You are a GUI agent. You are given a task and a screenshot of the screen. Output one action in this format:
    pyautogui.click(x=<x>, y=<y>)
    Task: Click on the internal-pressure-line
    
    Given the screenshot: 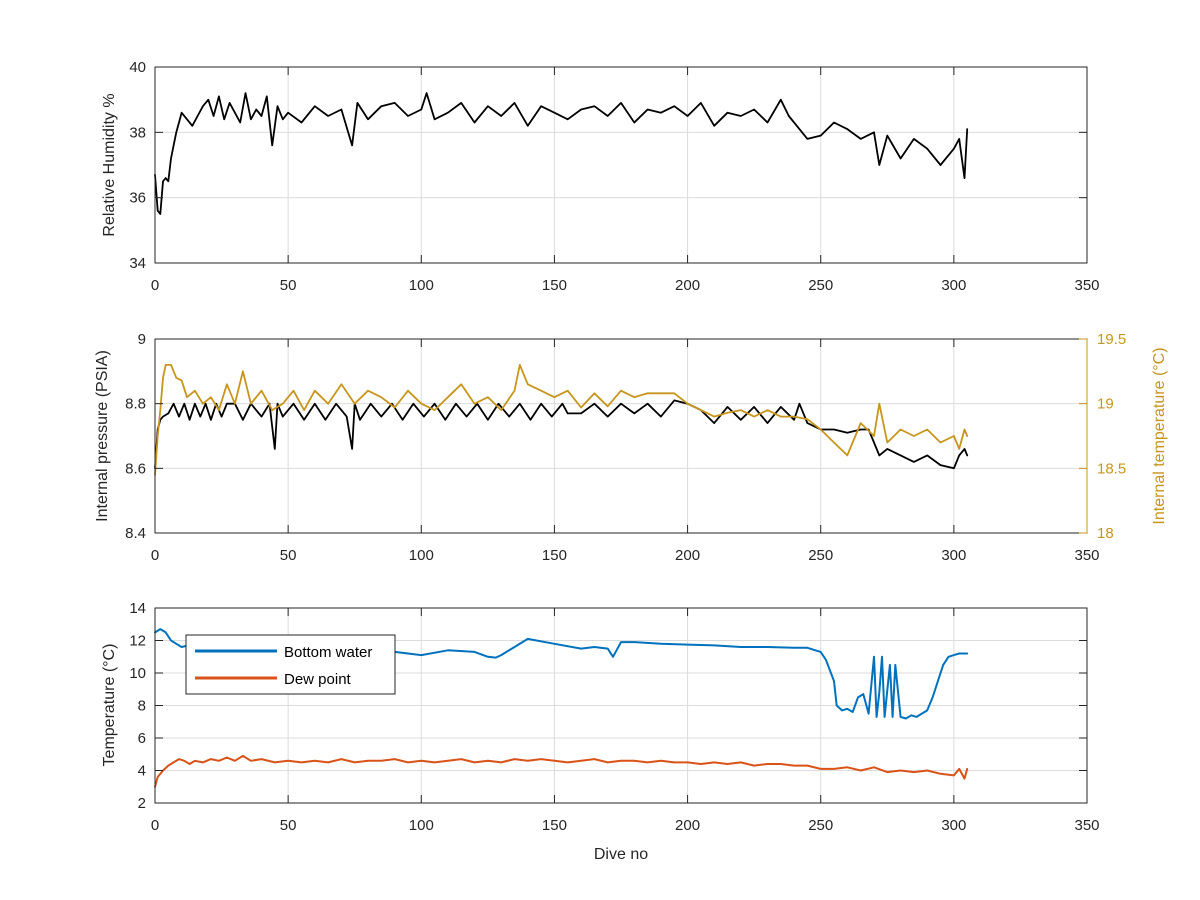 What is the action you would take?
    pyautogui.click(x=561, y=434)
    